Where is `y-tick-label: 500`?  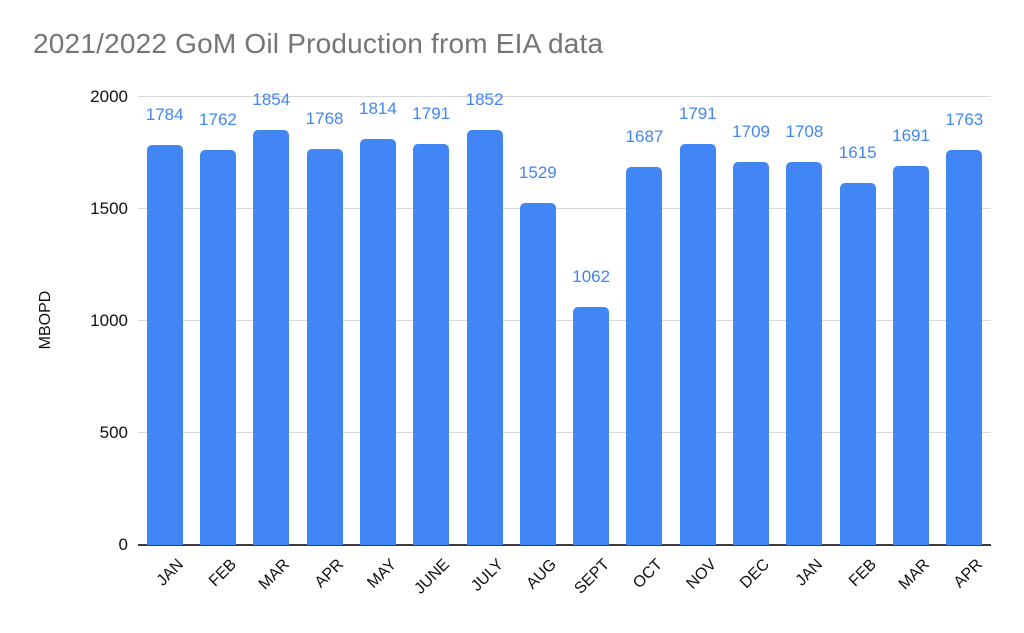
y-tick-label: 500 is located at coordinates (113, 432).